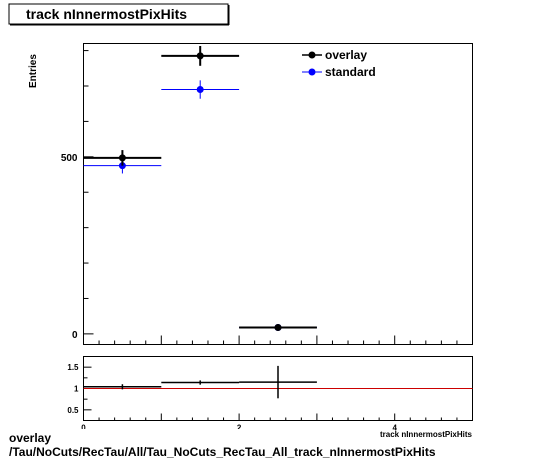 The image size is (546, 462). I want to click on main-y-tick-label: 0, so click(75, 335).